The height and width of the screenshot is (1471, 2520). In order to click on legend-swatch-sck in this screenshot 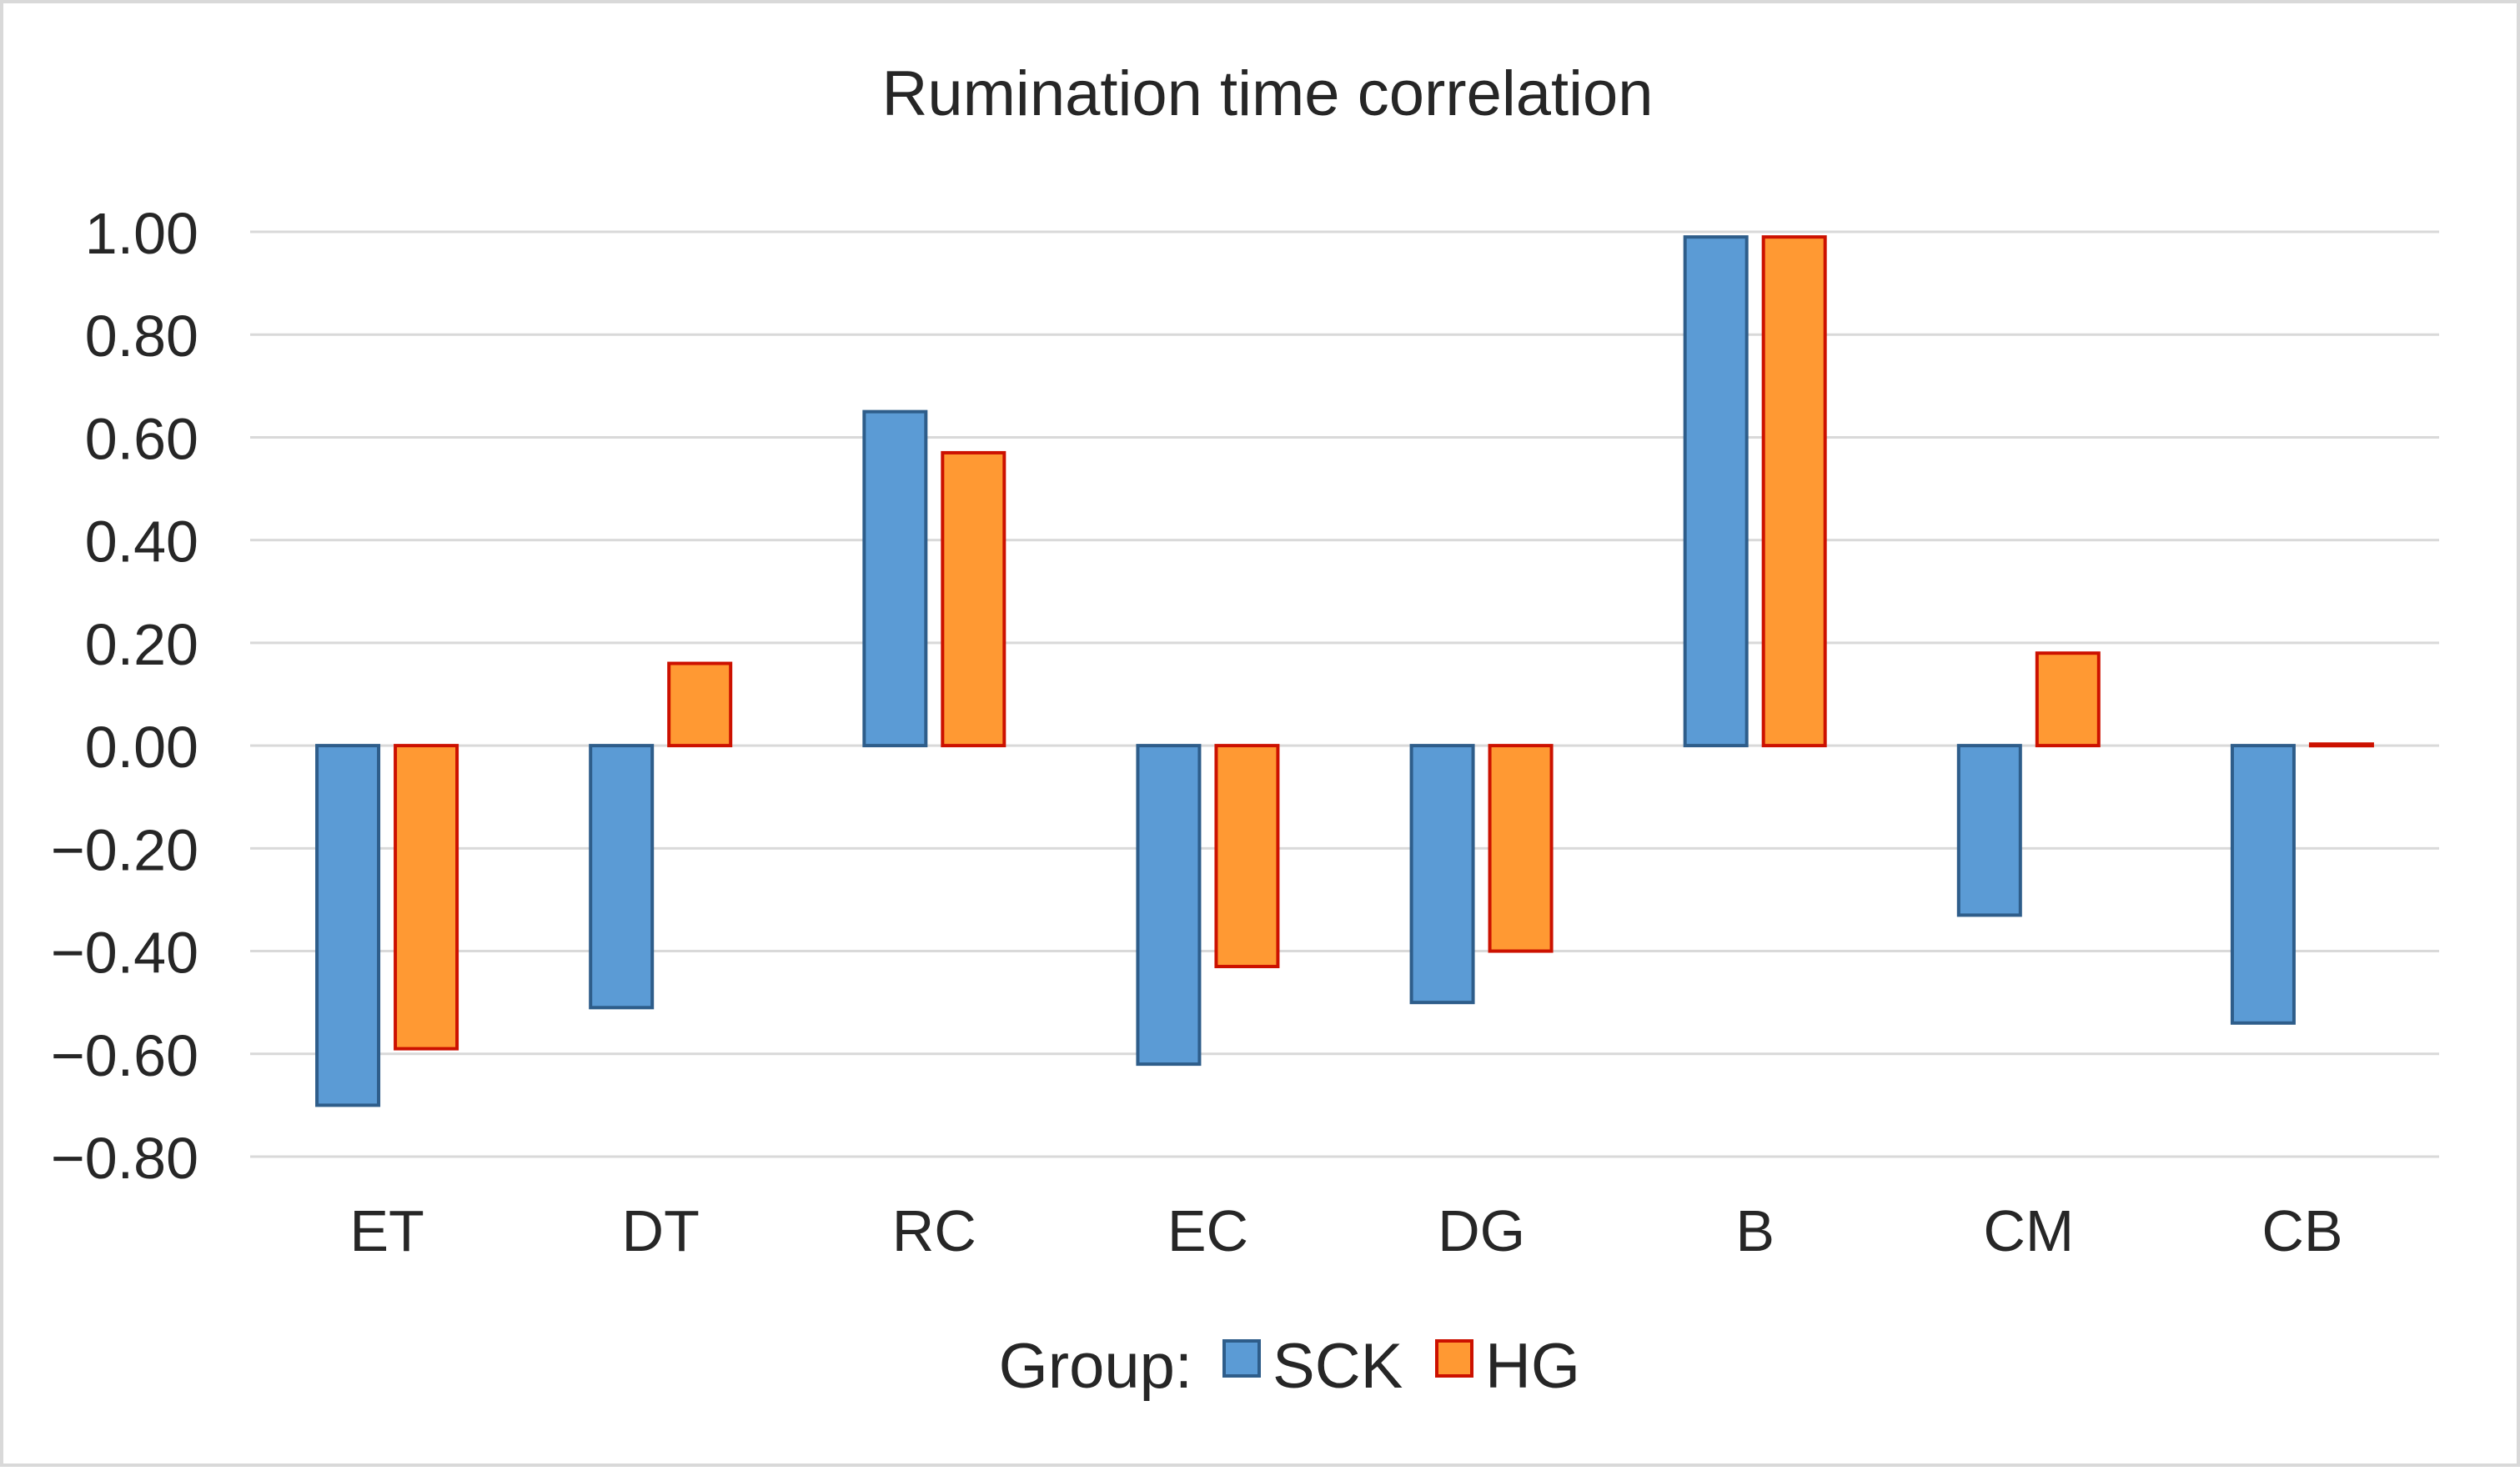, I will do `click(1241, 1358)`.